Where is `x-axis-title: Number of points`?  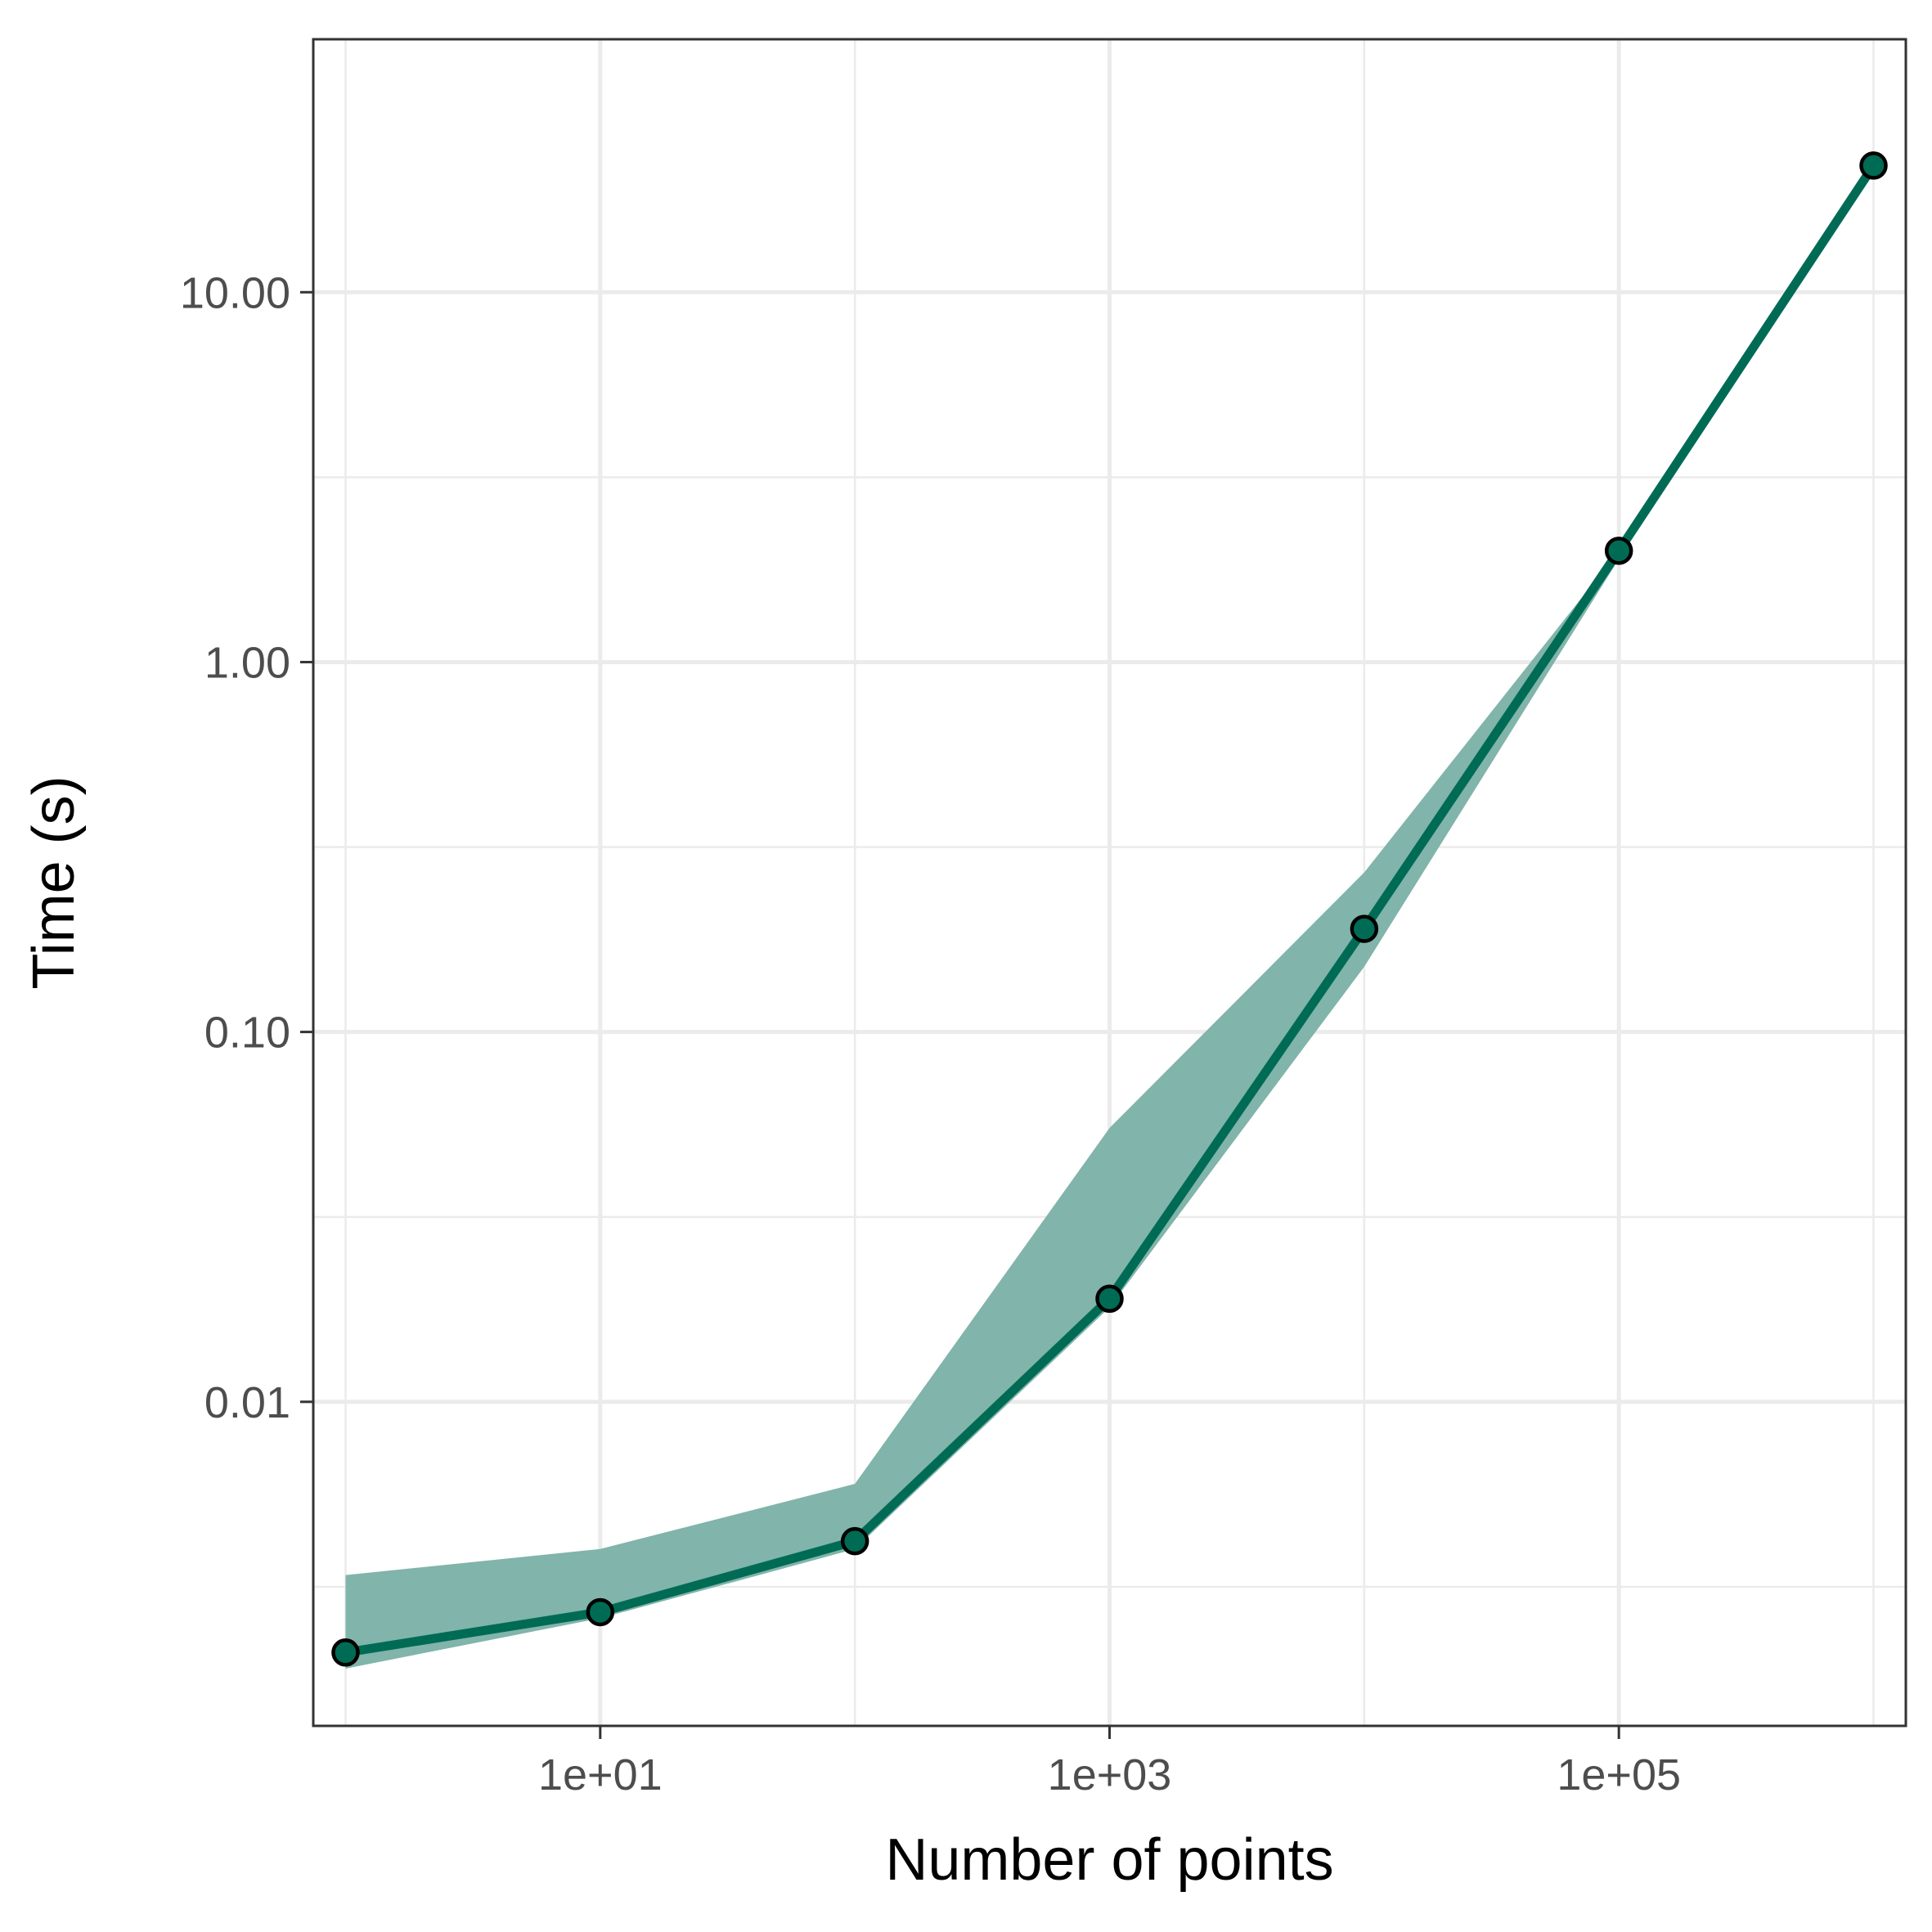 x-axis-title: Number of points is located at coordinates (1109, 1860).